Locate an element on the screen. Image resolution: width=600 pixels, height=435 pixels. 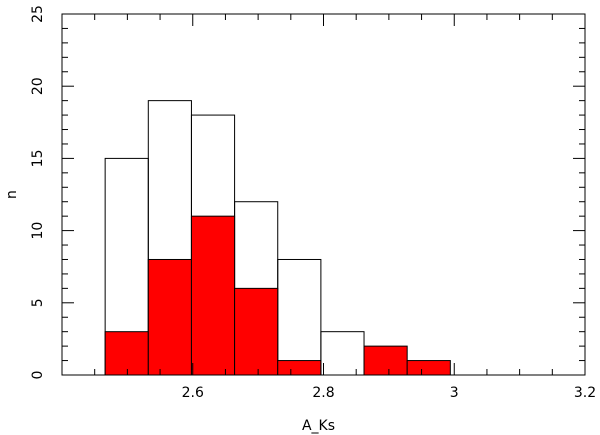
y-axis-label: n is located at coordinates (12, 194).